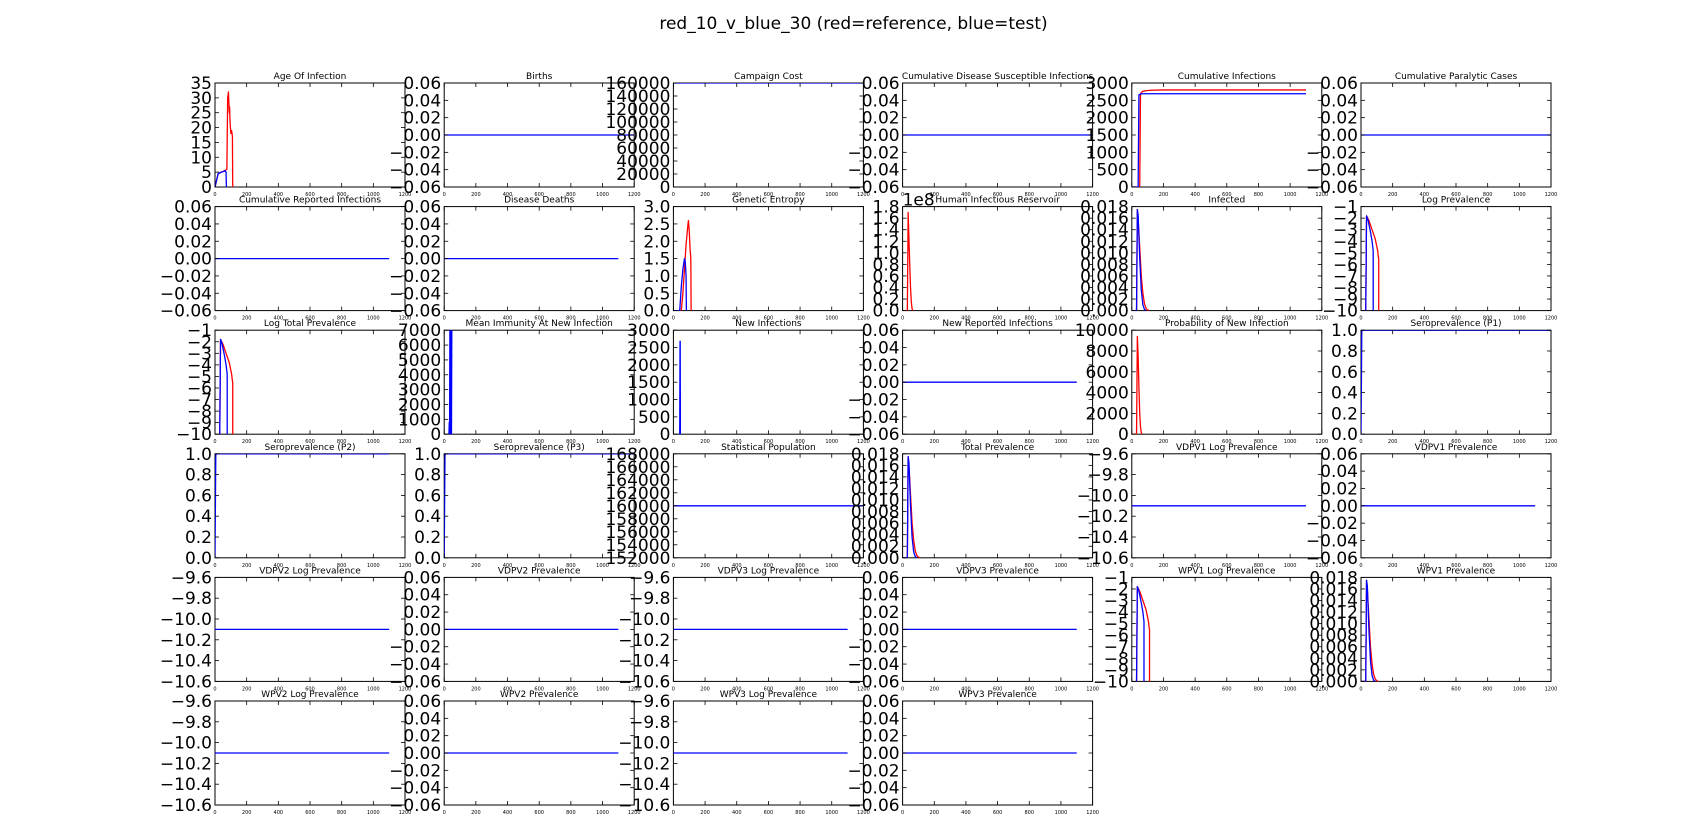 This screenshot has height=840, width=1707. What do you see at coordinates (419, 405) in the screenshot?
I see `y-tick-label: 2000` at bounding box center [419, 405].